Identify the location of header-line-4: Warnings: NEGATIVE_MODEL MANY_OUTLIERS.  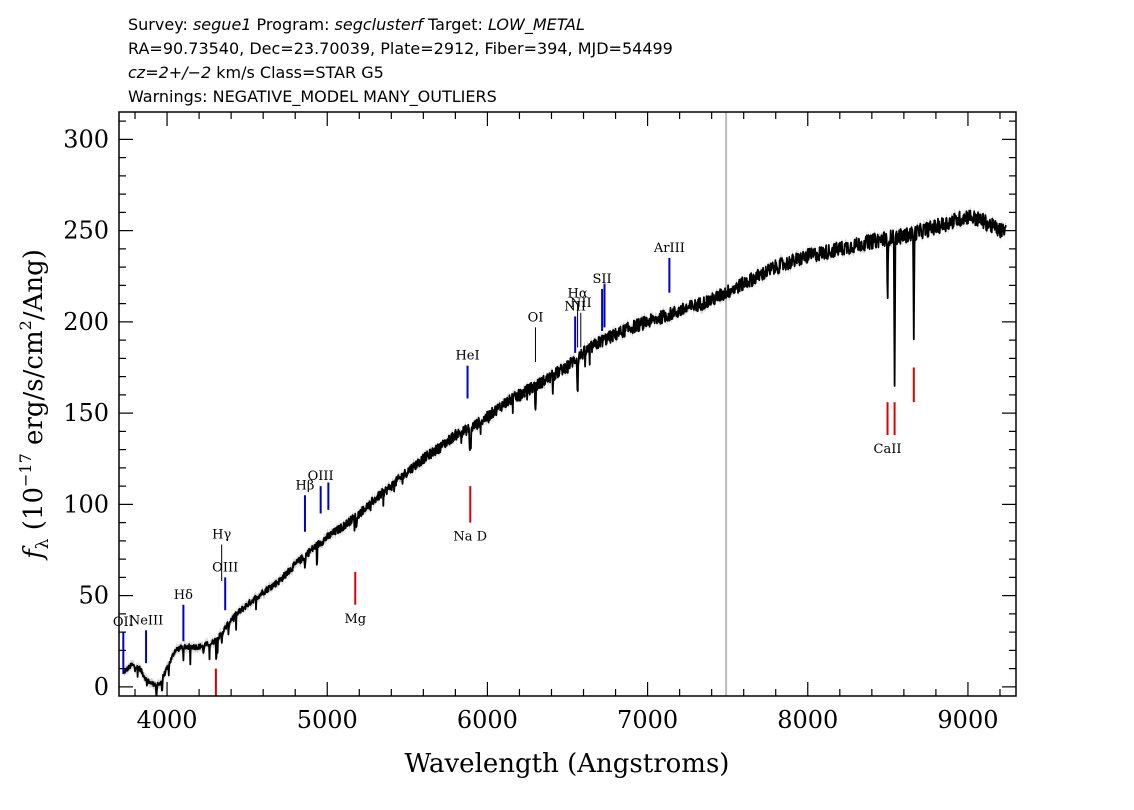
(312, 97).